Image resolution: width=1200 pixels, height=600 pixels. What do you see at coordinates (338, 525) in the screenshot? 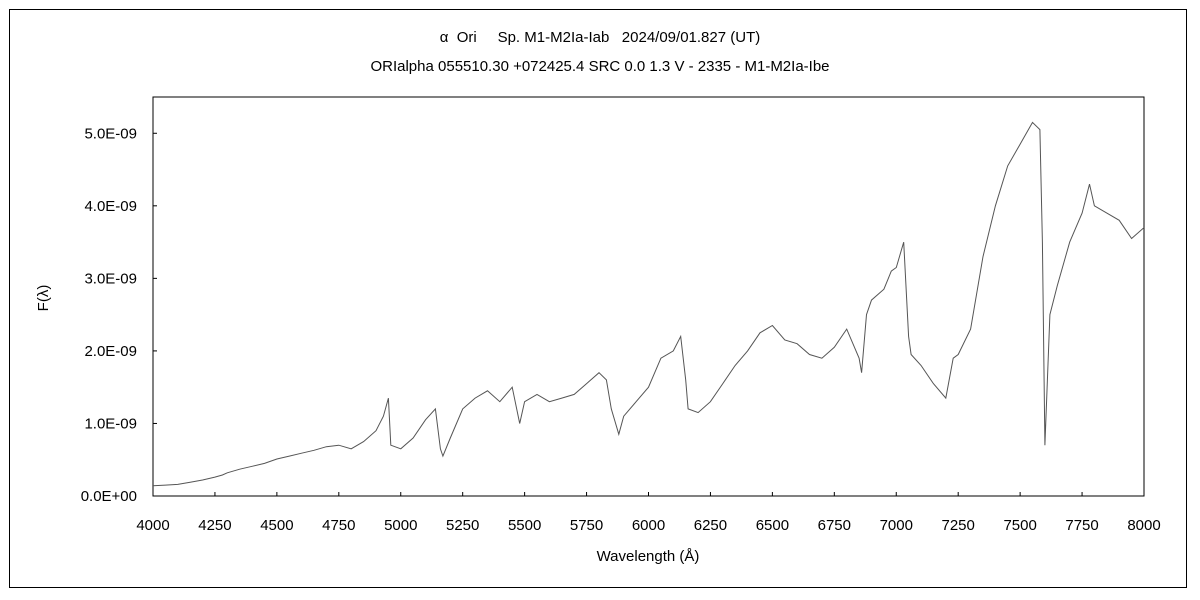
I see `x-tick-label: 4750` at bounding box center [338, 525].